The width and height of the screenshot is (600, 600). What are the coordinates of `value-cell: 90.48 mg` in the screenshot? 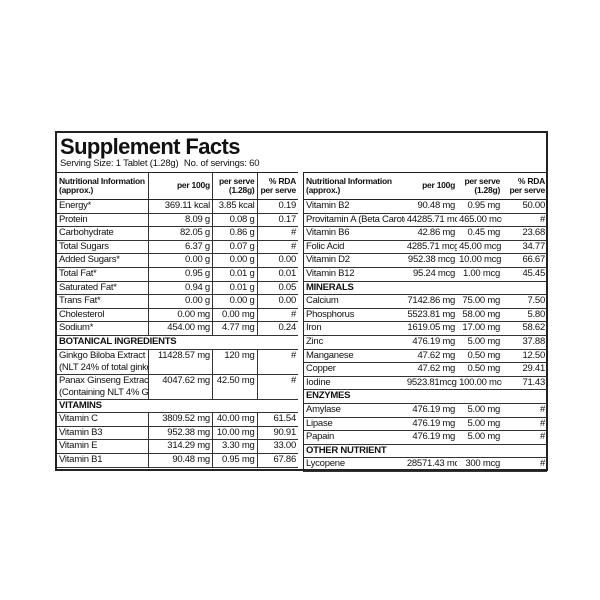 It's located at (180, 460).